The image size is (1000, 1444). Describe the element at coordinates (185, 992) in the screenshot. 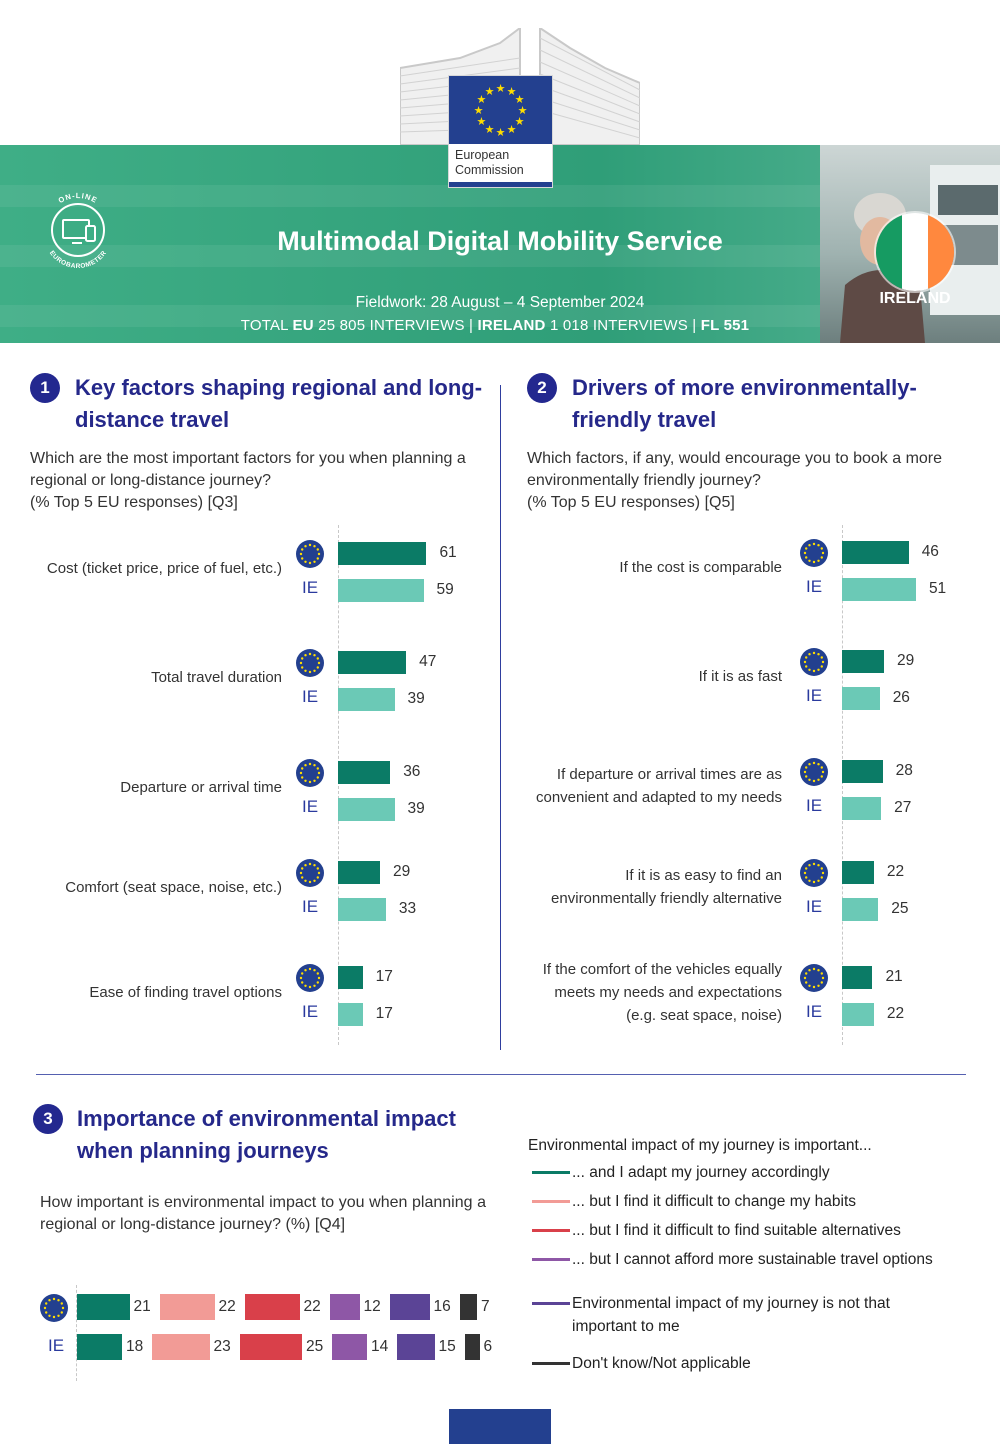

I see `category-label: Ease of finding travel options` at that location.